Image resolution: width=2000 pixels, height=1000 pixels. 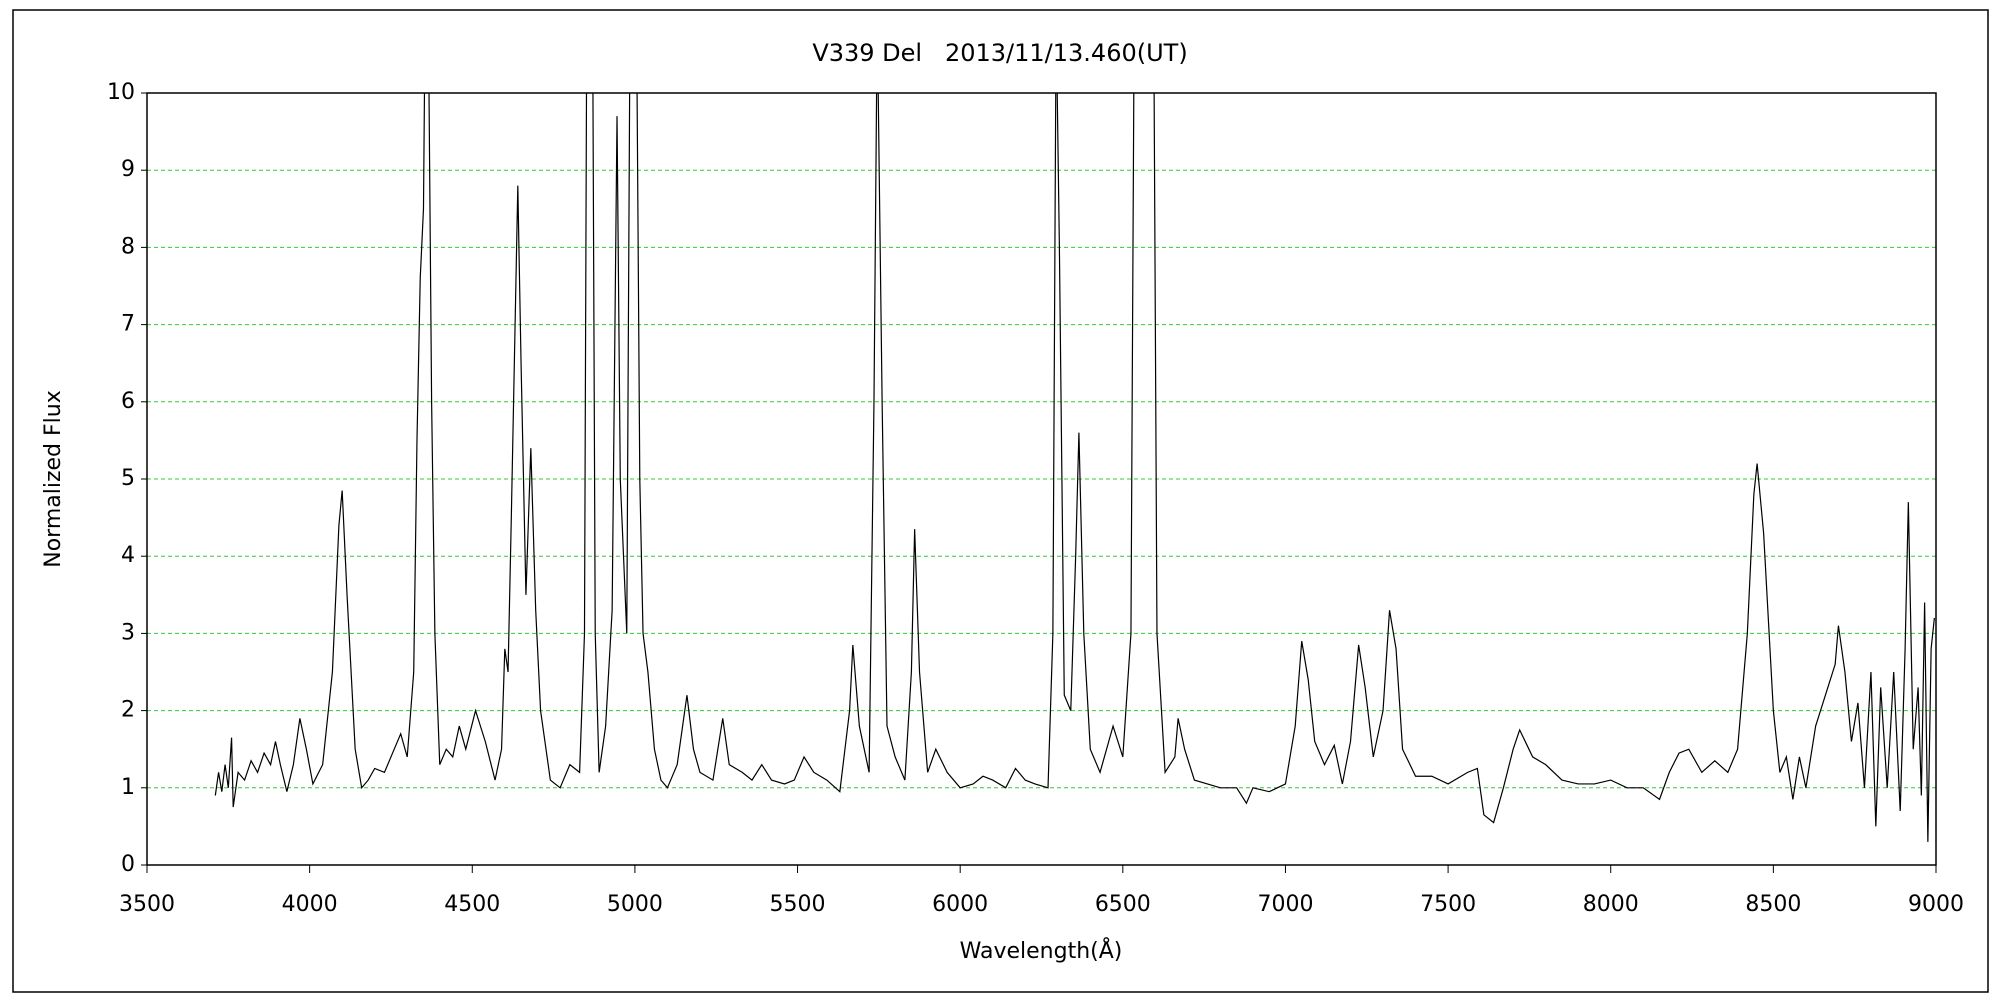 I want to click on y-tick-label: 1, so click(x=128, y=787).